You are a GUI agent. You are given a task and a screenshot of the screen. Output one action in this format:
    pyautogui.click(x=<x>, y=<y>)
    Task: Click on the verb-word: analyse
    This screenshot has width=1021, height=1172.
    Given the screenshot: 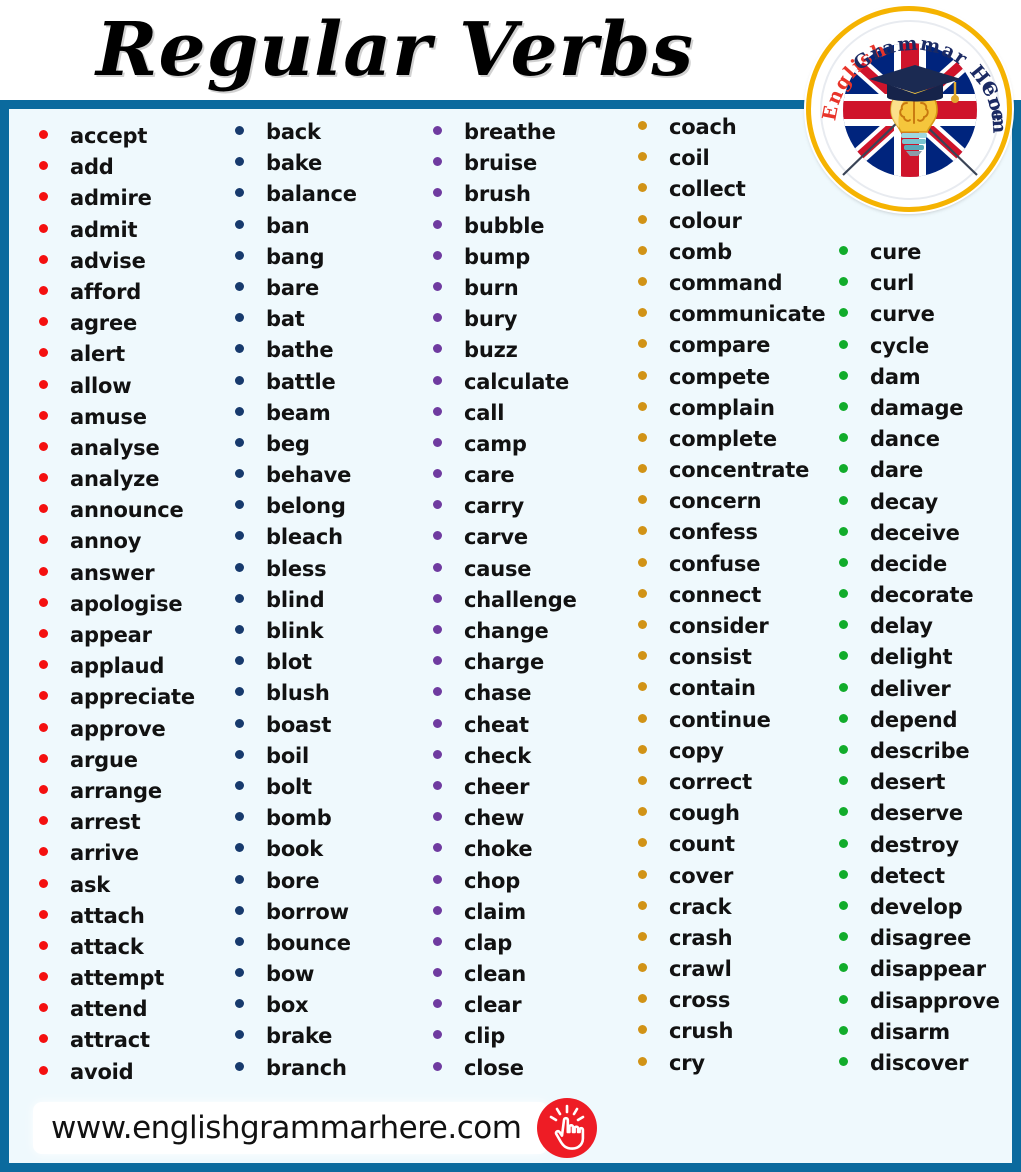 What is the action you would take?
    pyautogui.click(x=115, y=447)
    